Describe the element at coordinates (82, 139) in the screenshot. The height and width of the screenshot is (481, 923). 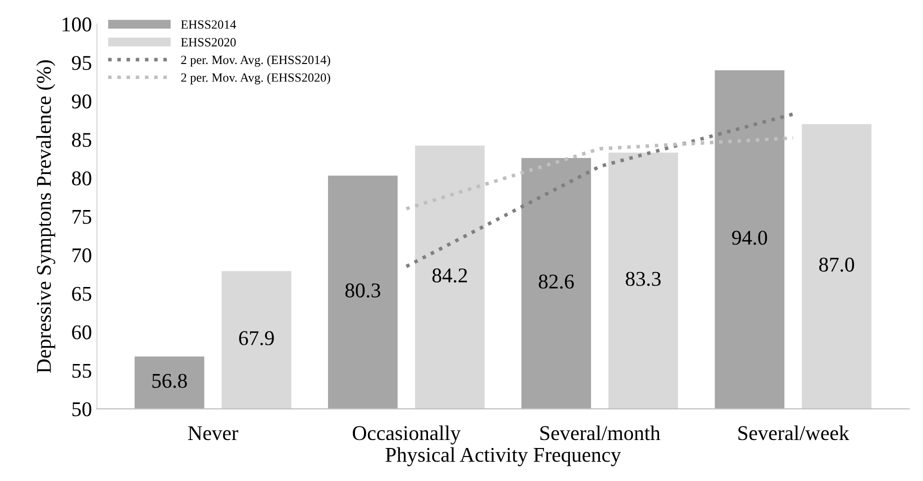
I see `y-tick-label: 85` at that location.